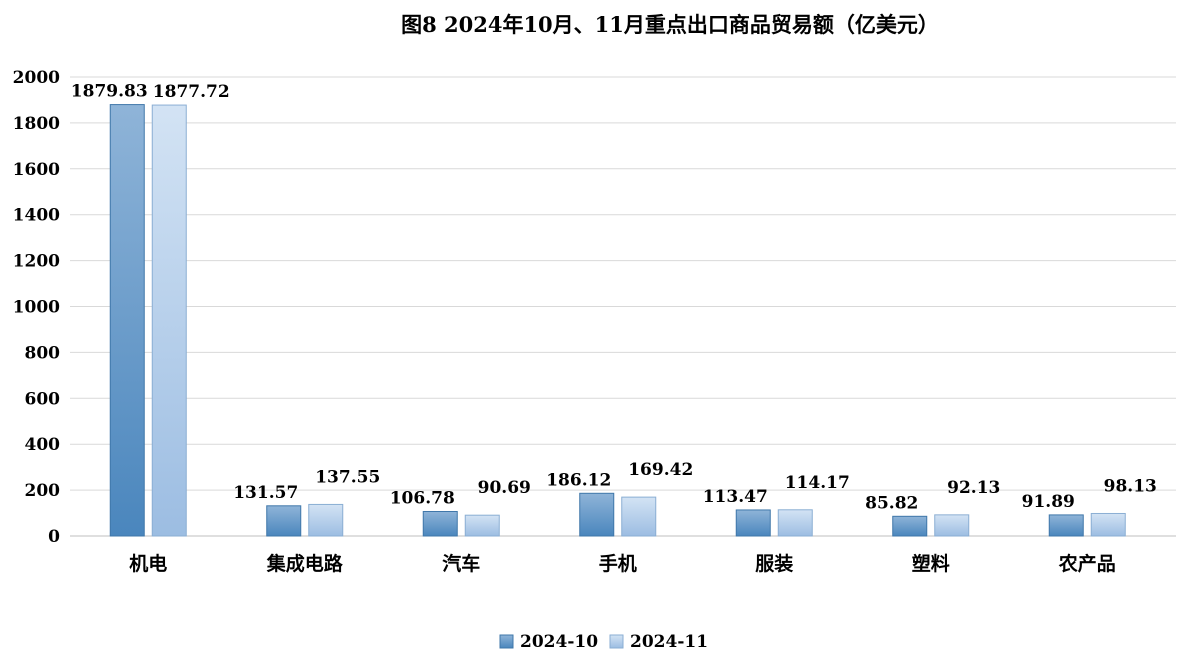  What do you see at coordinates (265, 493) in the screenshot?
I see `data-label: 131.57` at bounding box center [265, 493].